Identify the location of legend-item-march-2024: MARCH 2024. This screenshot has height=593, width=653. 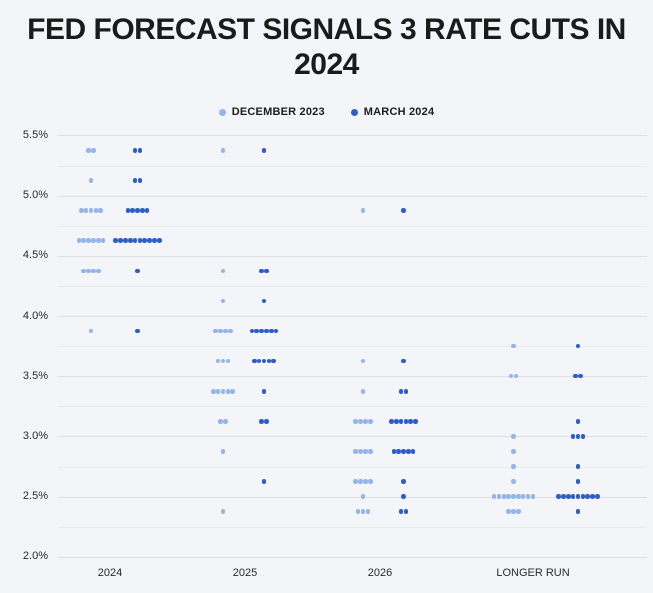
(392, 112).